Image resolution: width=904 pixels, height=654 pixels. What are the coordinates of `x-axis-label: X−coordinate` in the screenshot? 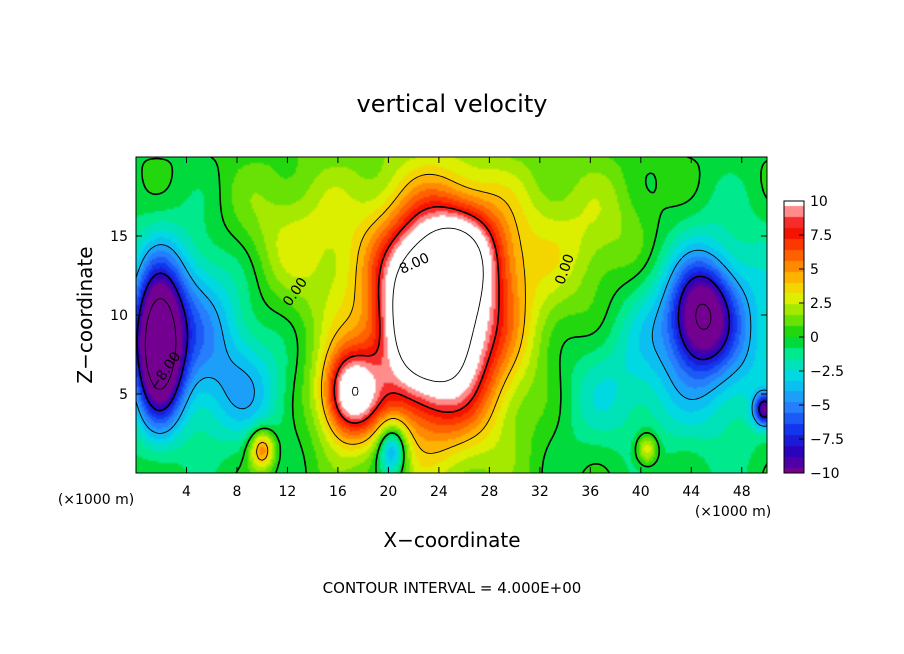 It's located at (451, 540).